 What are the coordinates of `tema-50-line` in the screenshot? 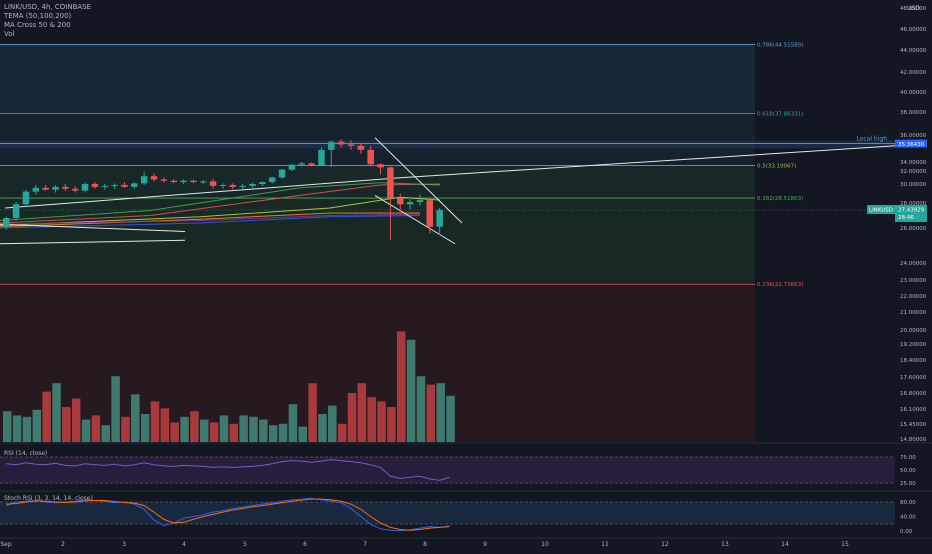 It's located at (220, 203).